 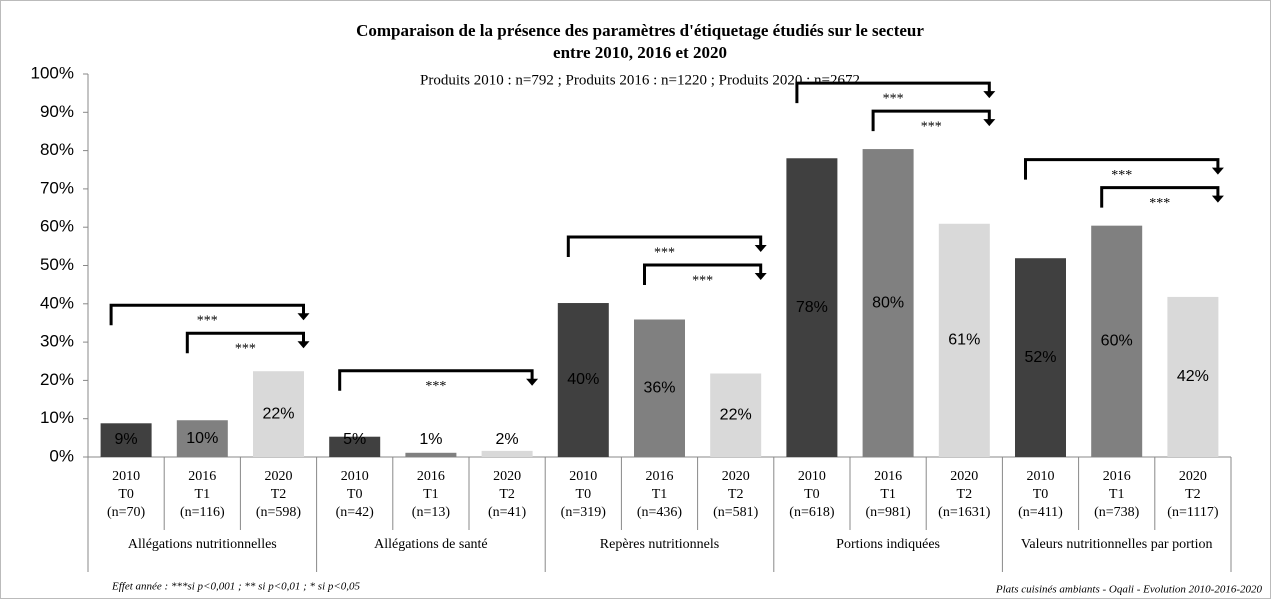 What do you see at coordinates (660, 512) in the screenshot?
I see `x-tick-label: (n=436)` at bounding box center [660, 512].